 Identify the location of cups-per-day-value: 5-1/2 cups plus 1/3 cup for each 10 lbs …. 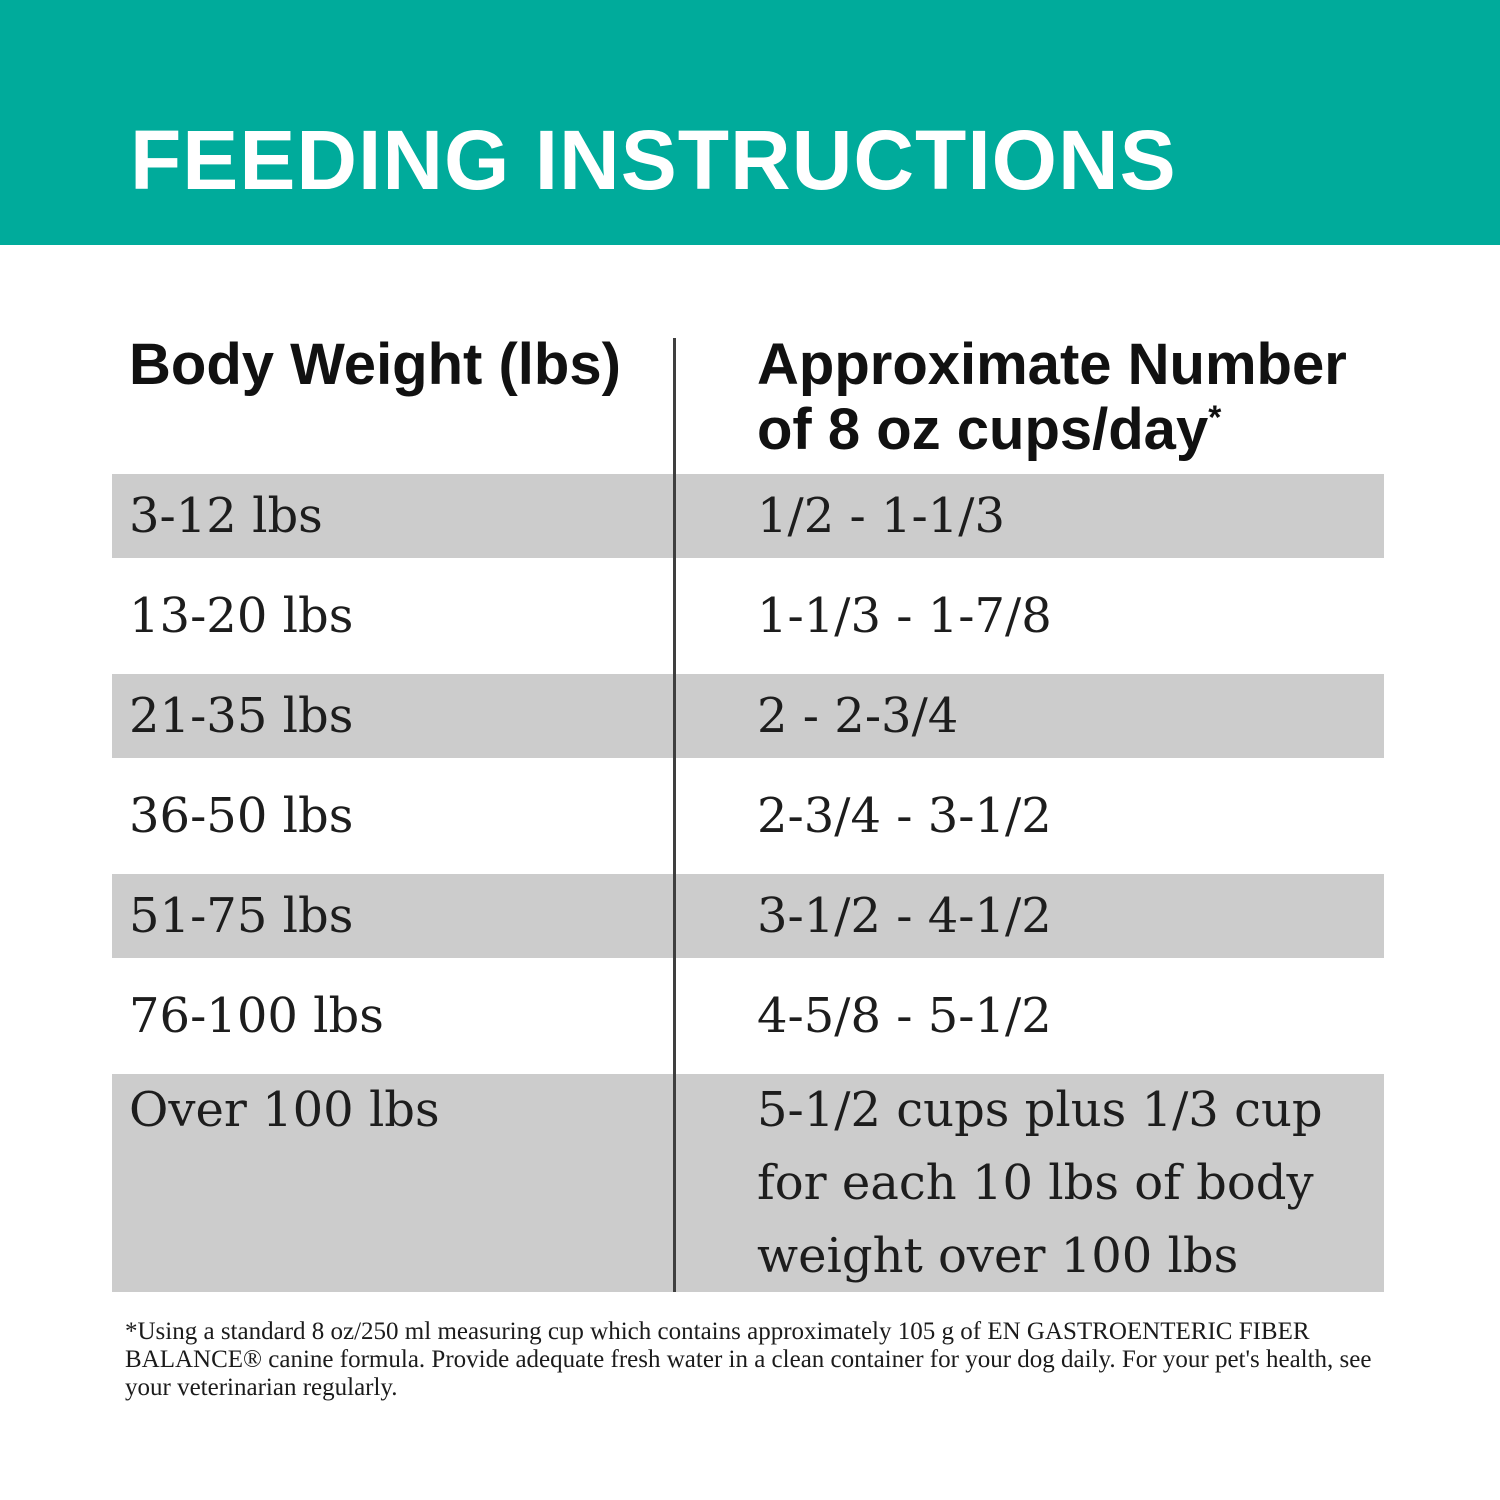
(1040, 1183).